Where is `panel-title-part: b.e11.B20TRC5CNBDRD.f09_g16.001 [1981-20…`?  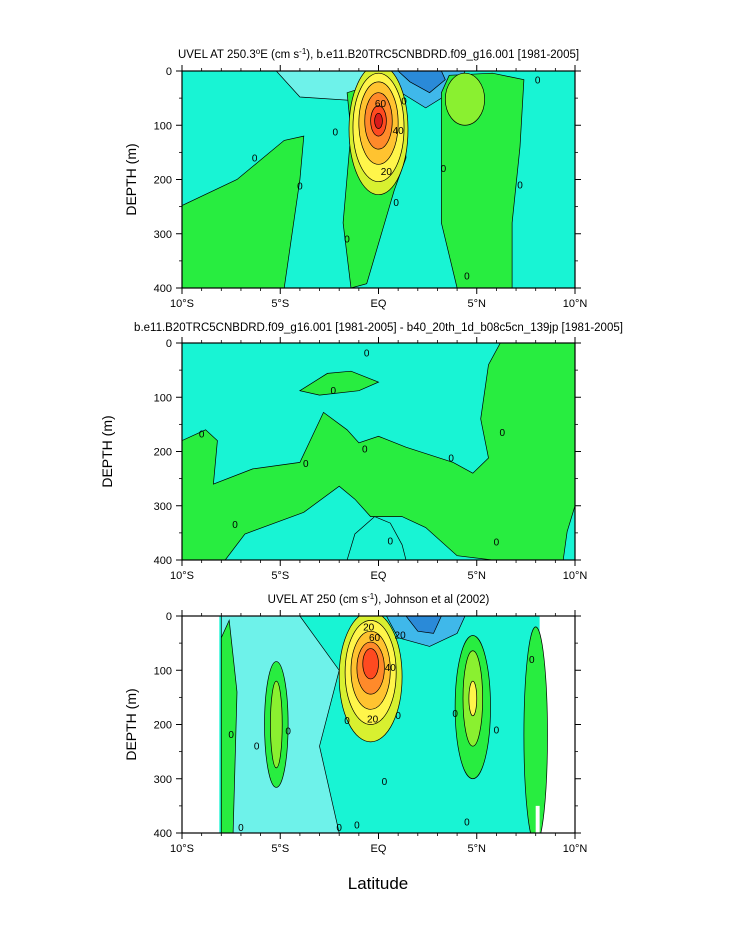
panel-title-part: b.e11.B20TRC5CNBDRD.f09_g16.001 [1981-20… is located at coordinates (378, 328).